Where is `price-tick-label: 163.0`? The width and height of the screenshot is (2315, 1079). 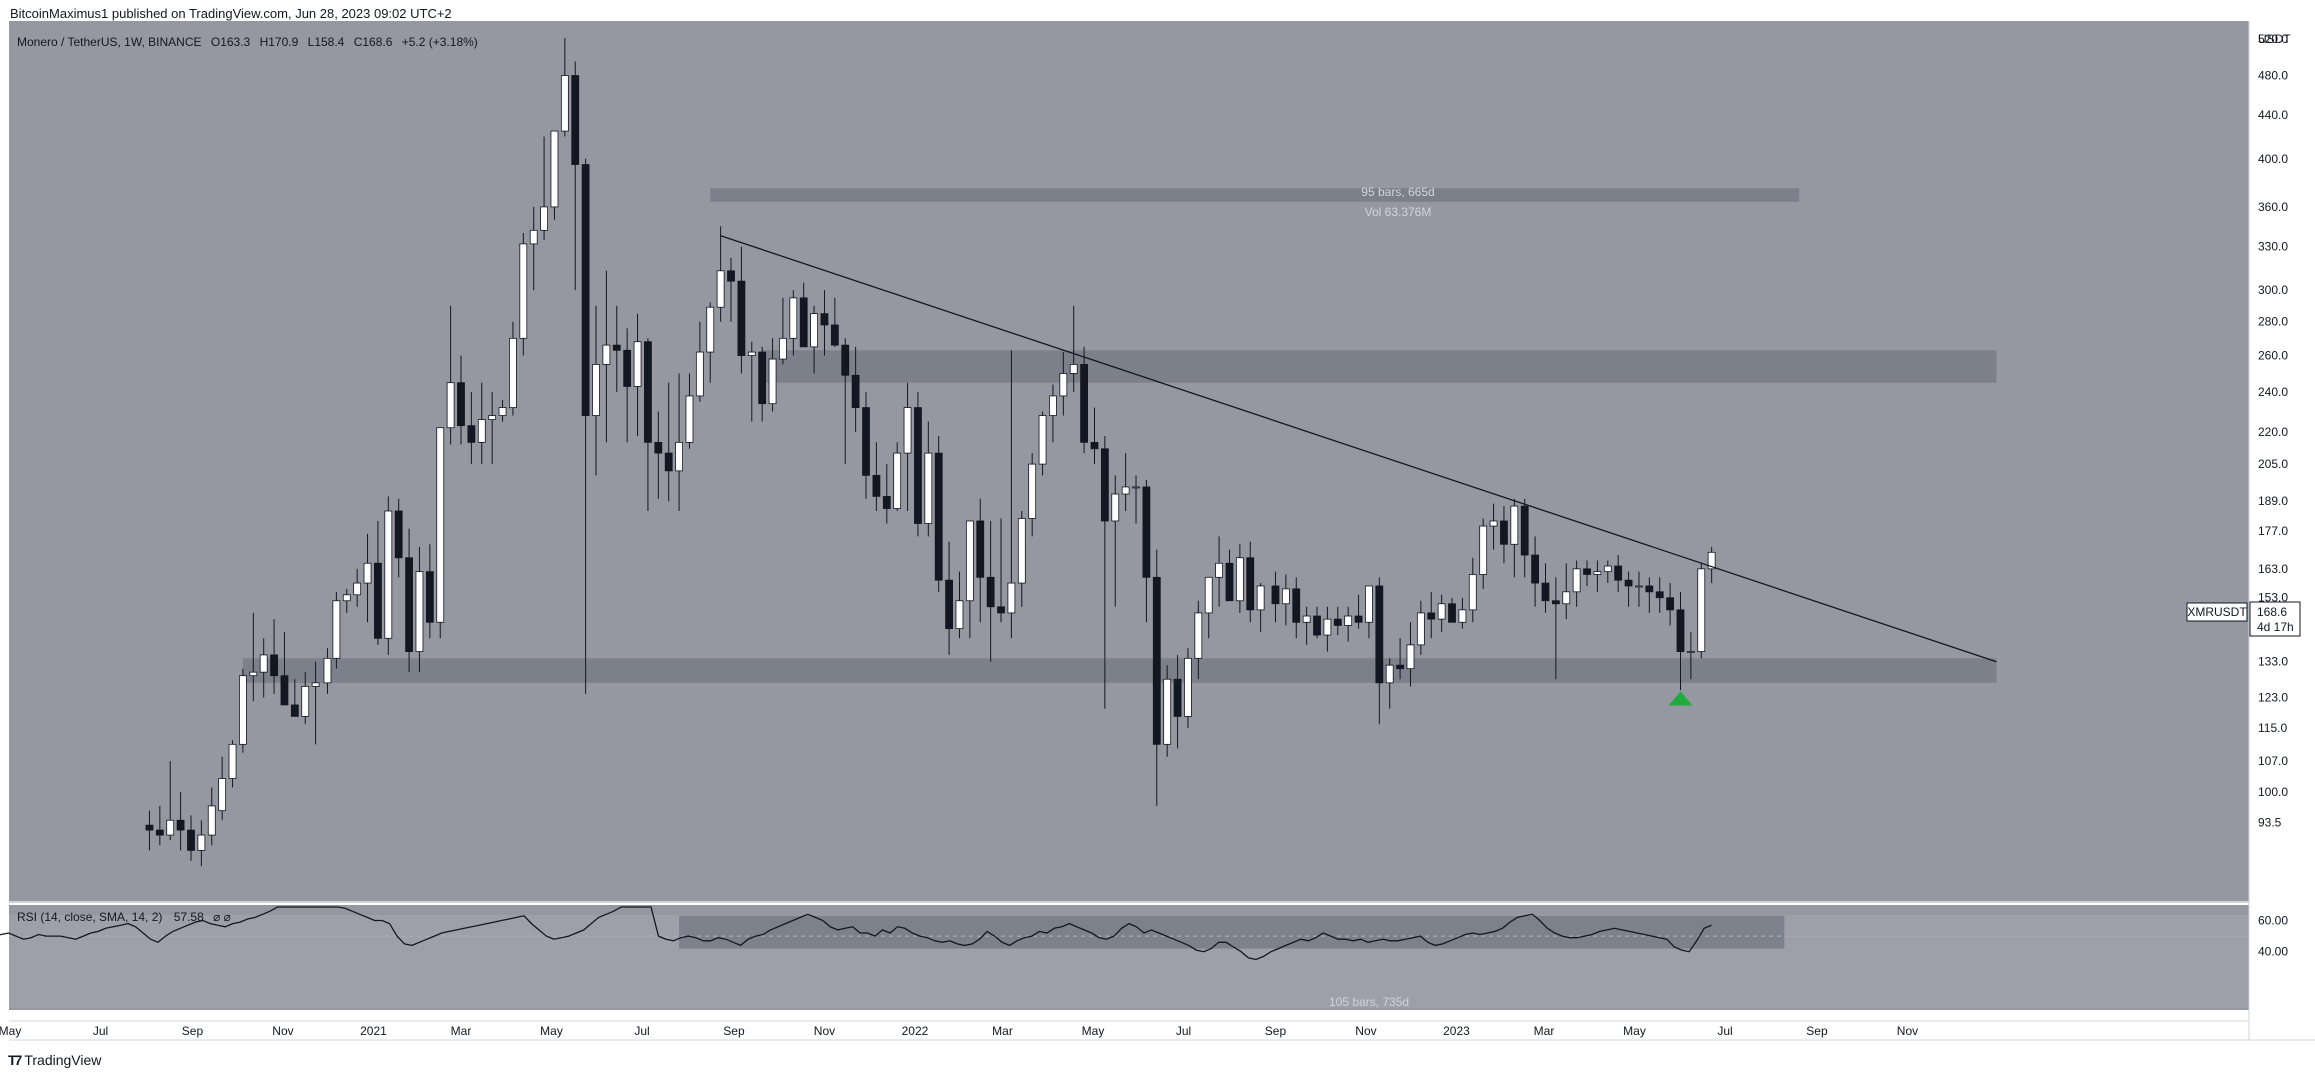
price-tick-label: 163.0 is located at coordinates (2273, 569).